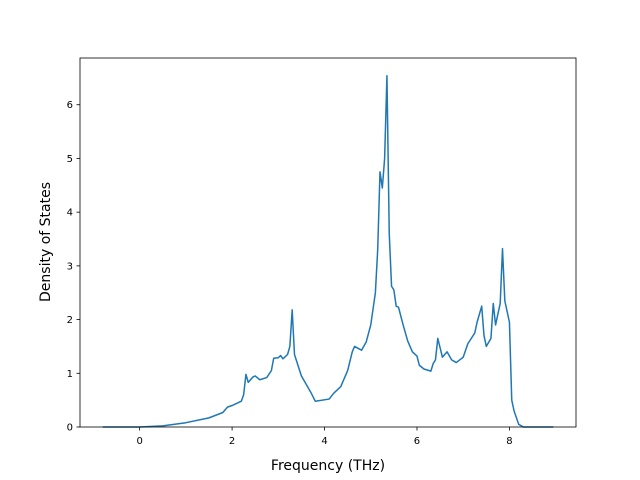 Image resolution: width=640 pixels, height=480 pixels. I want to click on x-axis-label: Frequency (THz), so click(328, 466).